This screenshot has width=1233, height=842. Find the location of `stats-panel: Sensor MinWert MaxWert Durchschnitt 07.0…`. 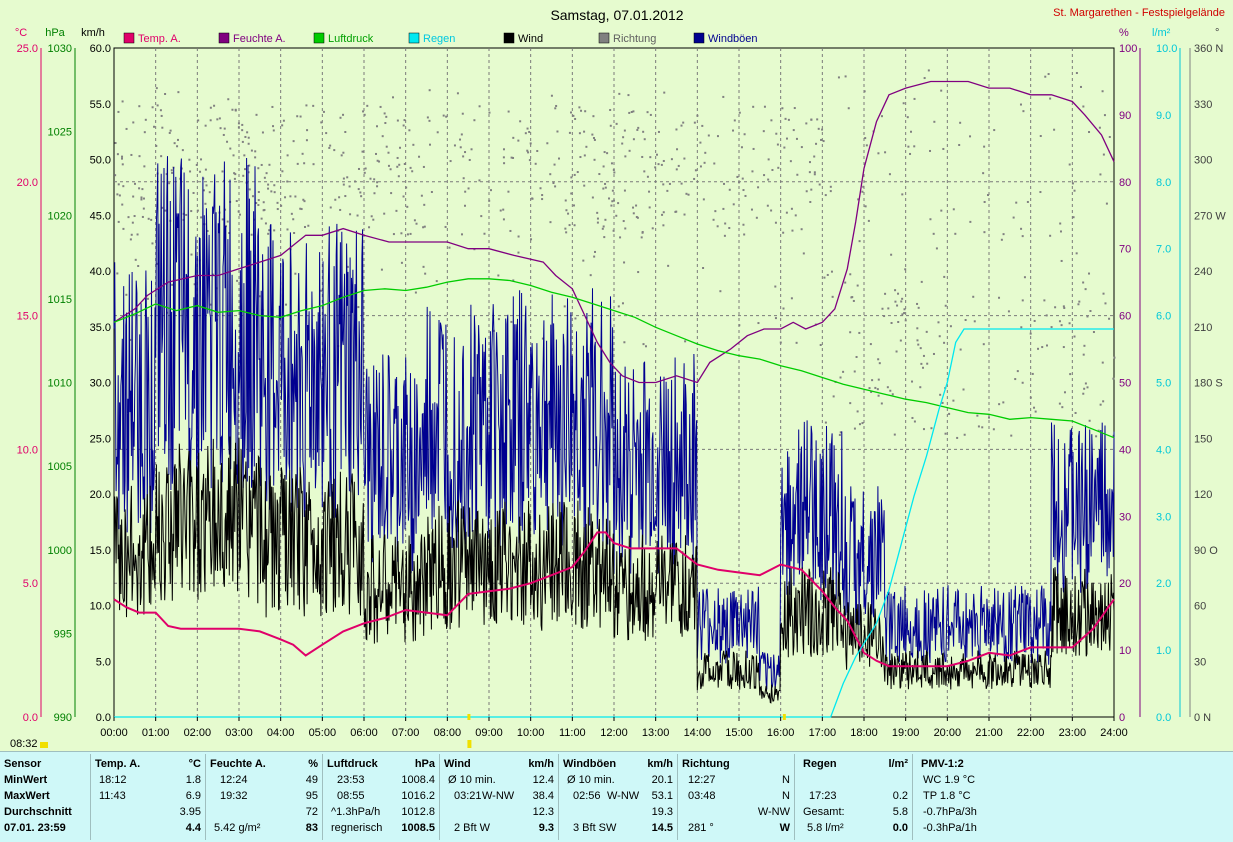

stats-panel: Sensor MinWert MaxWert Durchschnitt 07.0… is located at coordinates (616, 796).